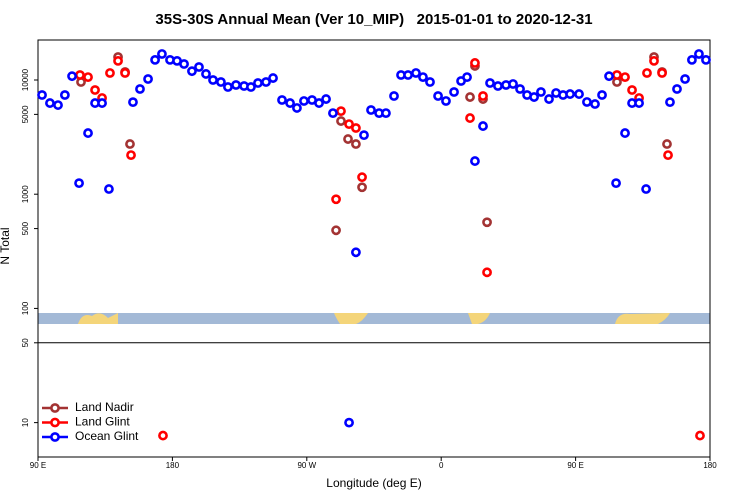 Image resolution: width=750 pixels, height=500 pixels. I want to click on legend-label: Land Glint, so click(102, 422).